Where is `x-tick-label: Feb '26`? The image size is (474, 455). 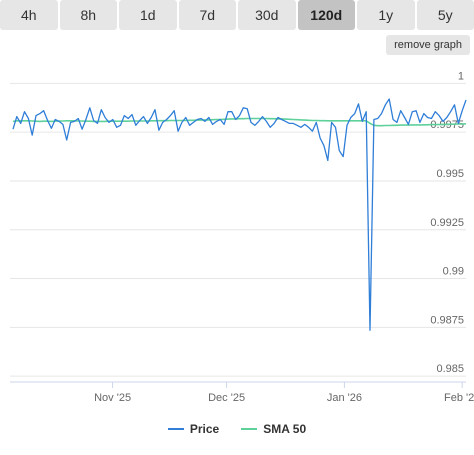
x-tick-label: Feb '26 is located at coordinates (459, 398).